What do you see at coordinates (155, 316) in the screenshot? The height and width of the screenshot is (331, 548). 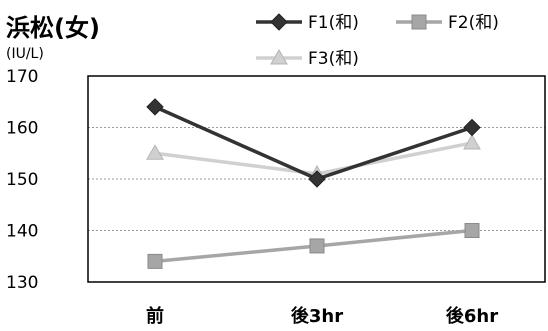 I see `x-tick-label: 前` at bounding box center [155, 316].